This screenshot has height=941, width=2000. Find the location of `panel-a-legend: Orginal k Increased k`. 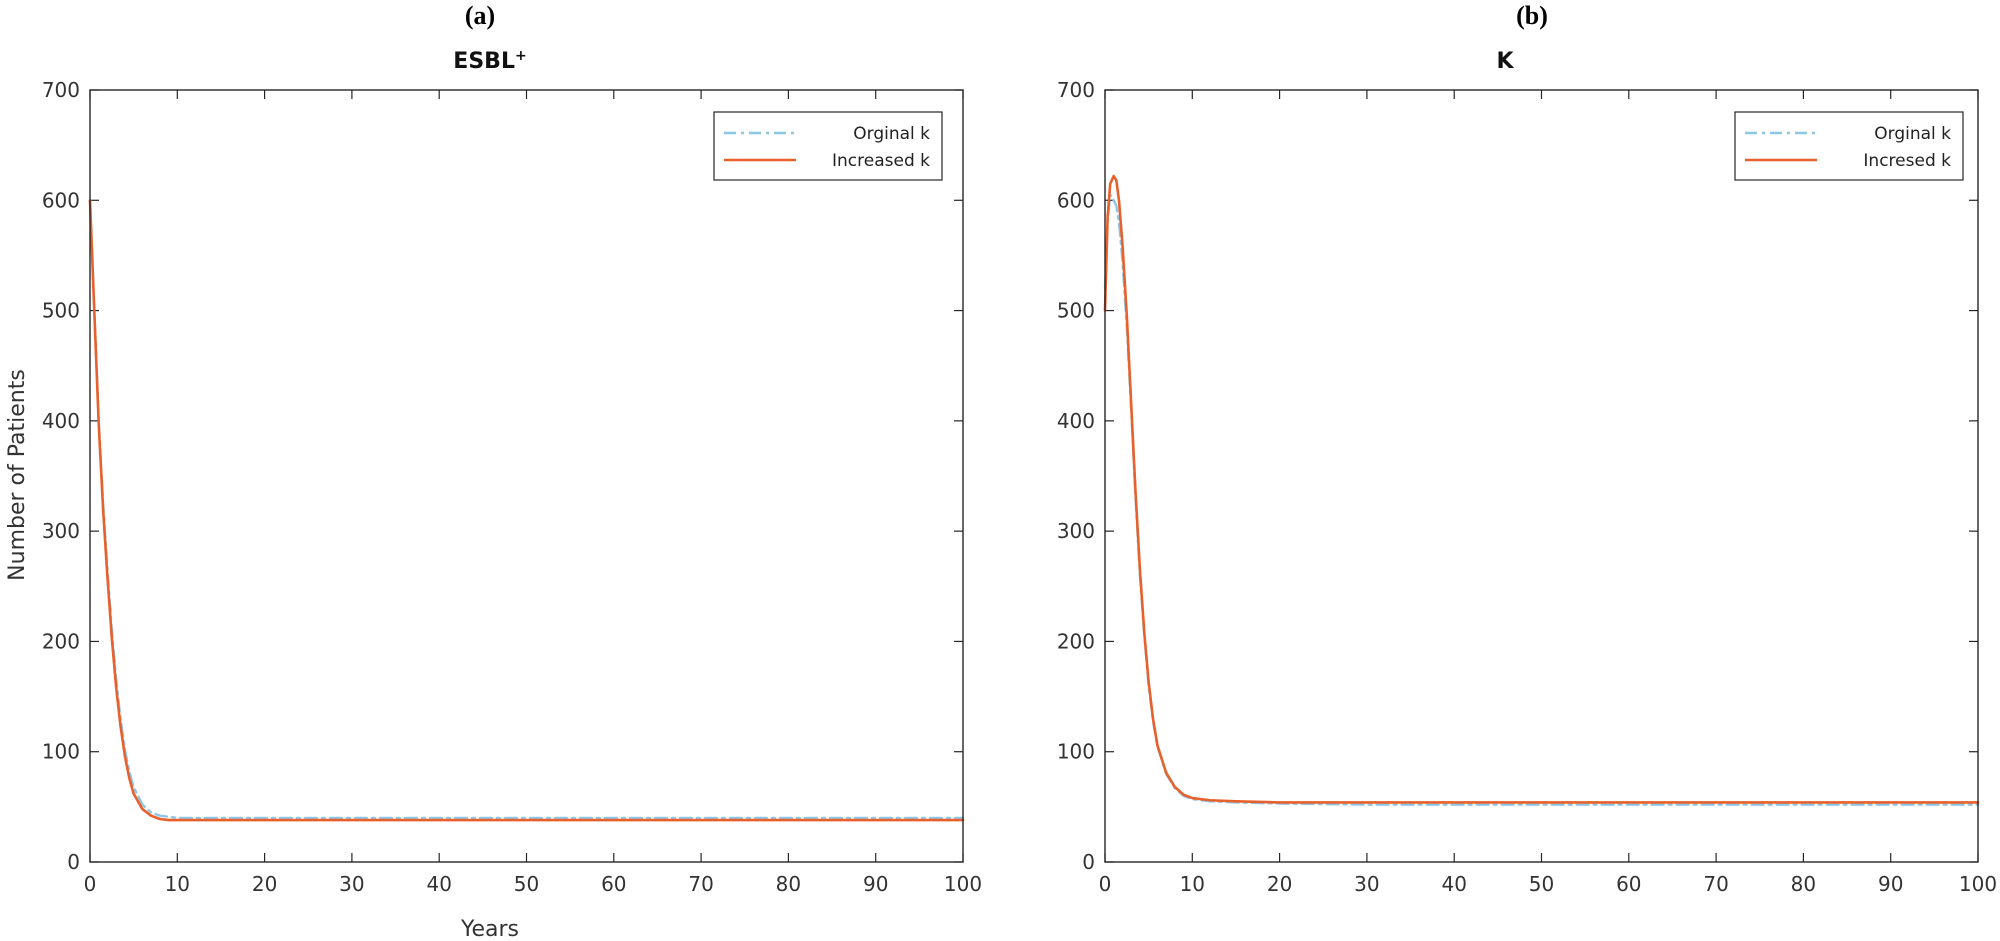

panel-a-legend: Orginal k Increased k is located at coordinates (828, 146).